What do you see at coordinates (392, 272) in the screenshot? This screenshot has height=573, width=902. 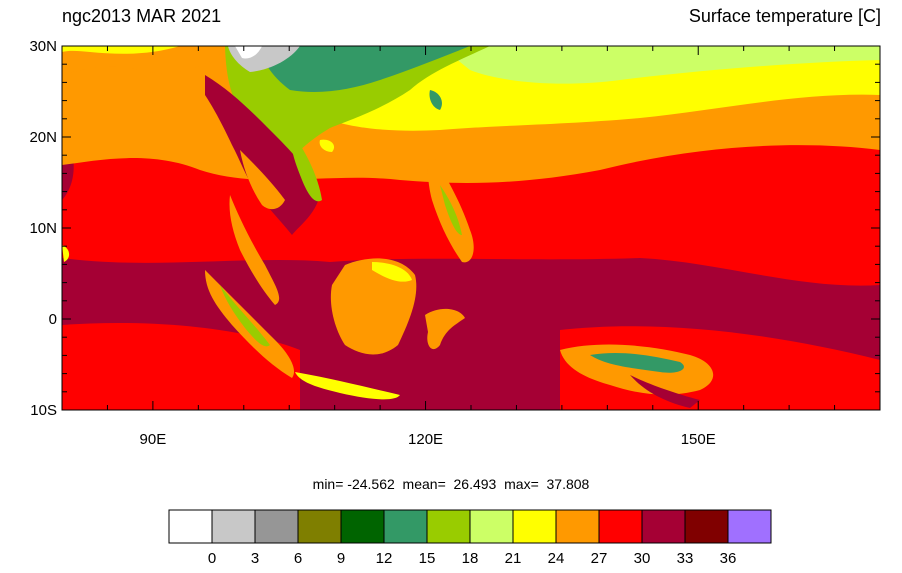 I see `land-borneo-north` at bounding box center [392, 272].